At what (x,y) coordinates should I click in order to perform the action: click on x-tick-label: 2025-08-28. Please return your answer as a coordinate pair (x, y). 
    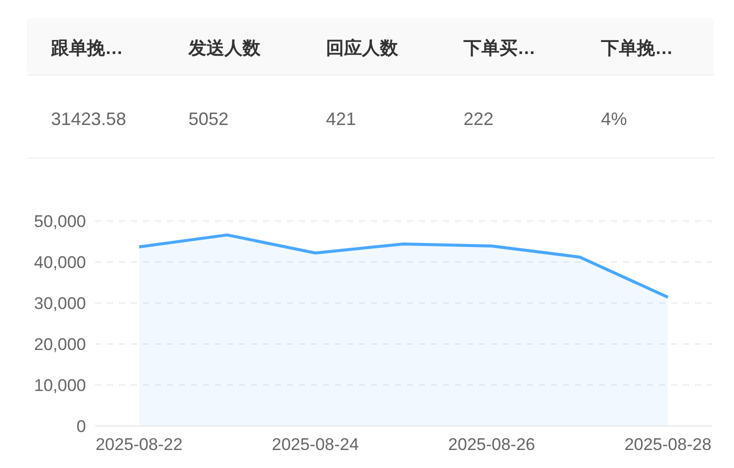
    Looking at the image, I should click on (668, 444).